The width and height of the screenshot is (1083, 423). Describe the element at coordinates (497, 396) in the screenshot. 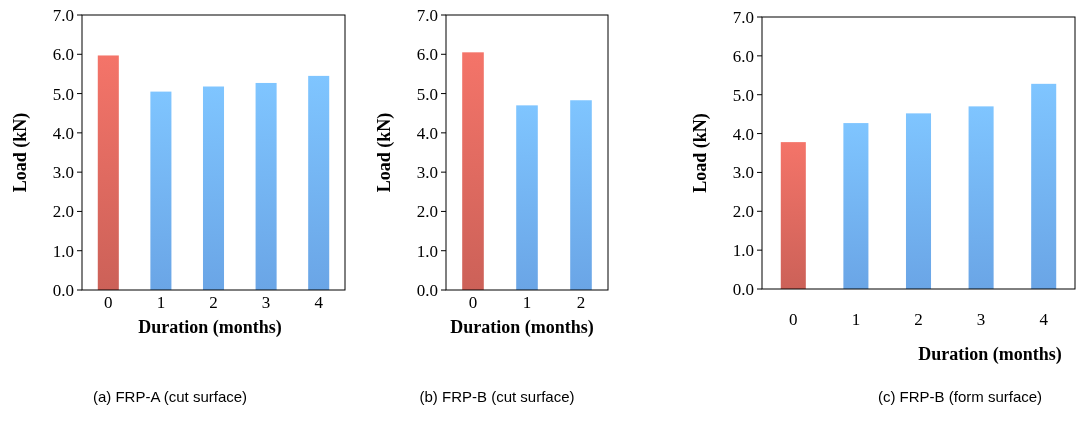

I see `text: (b) FRP-B (cut surface)` at that location.